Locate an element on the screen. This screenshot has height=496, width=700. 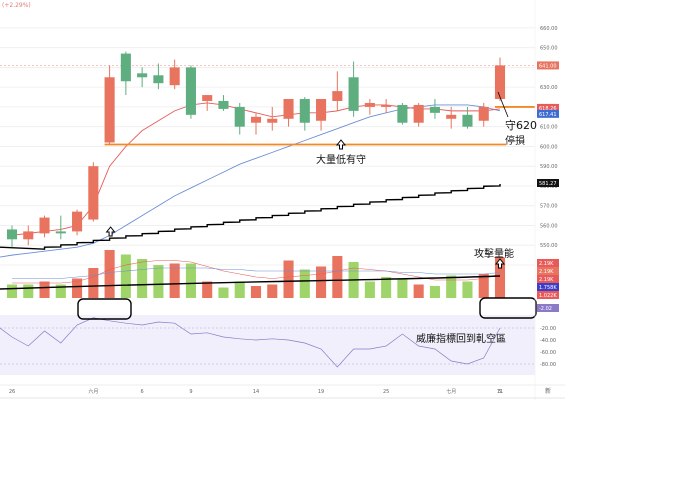
badge-vol-4-bg is located at coordinates (548, 295).